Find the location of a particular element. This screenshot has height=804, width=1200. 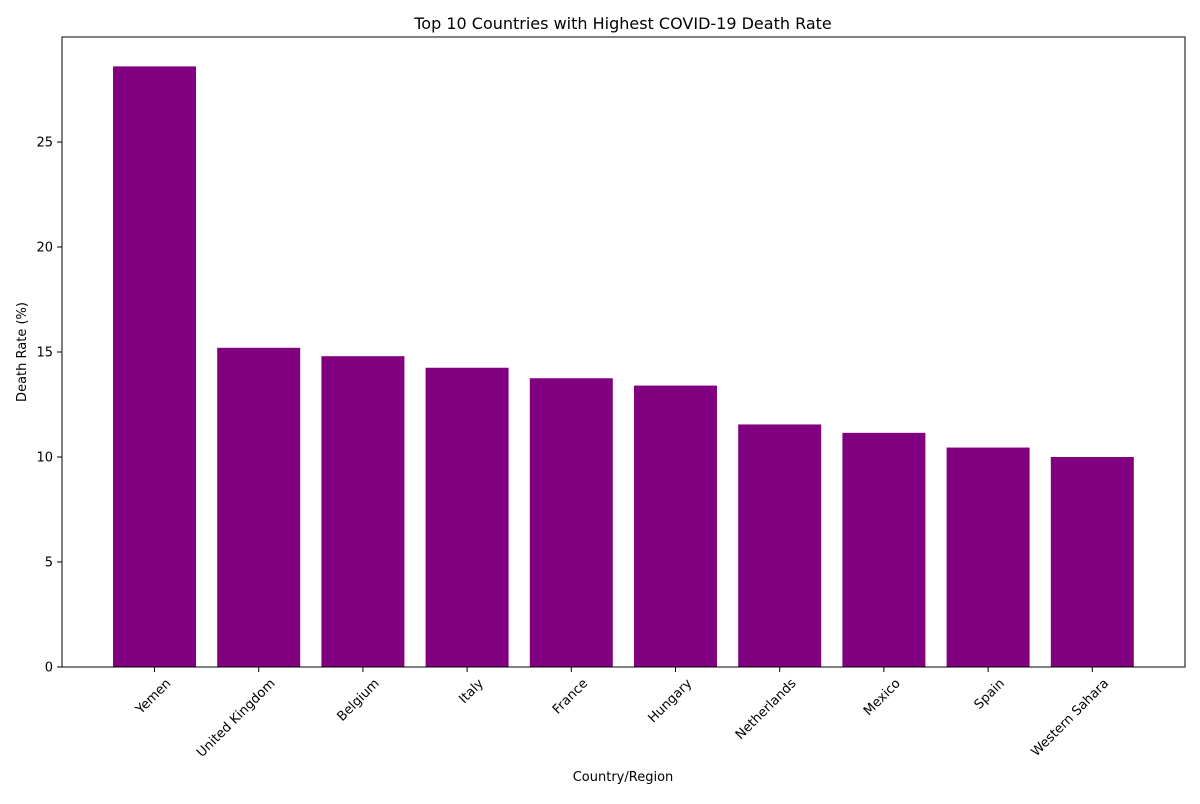

x-tick-label: Yemen is located at coordinates (154, 697).